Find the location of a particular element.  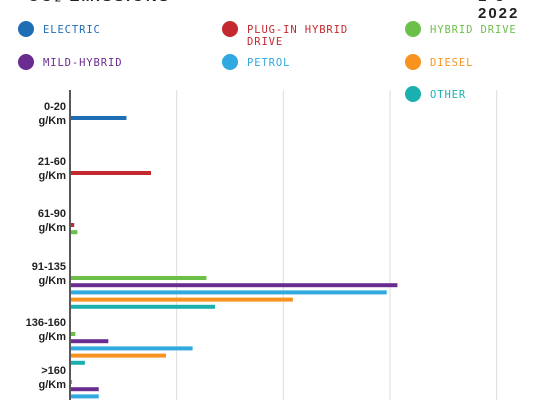

category-label: 21-60 is located at coordinates (52, 162).